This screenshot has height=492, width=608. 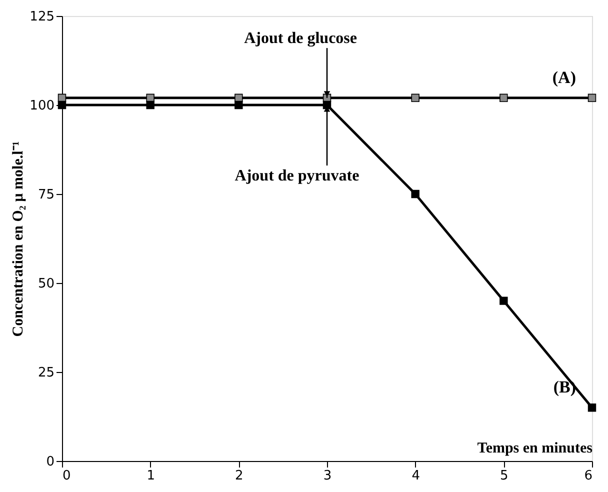 I want to click on x-tick-label: 6, so click(x=588, y=476).